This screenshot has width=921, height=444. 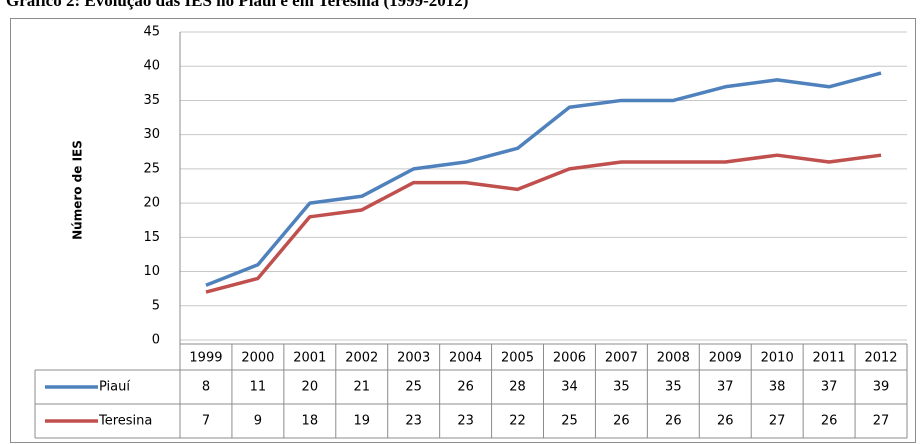 I want to click on x-tick-label: 1999, so click(x=205, y=358).